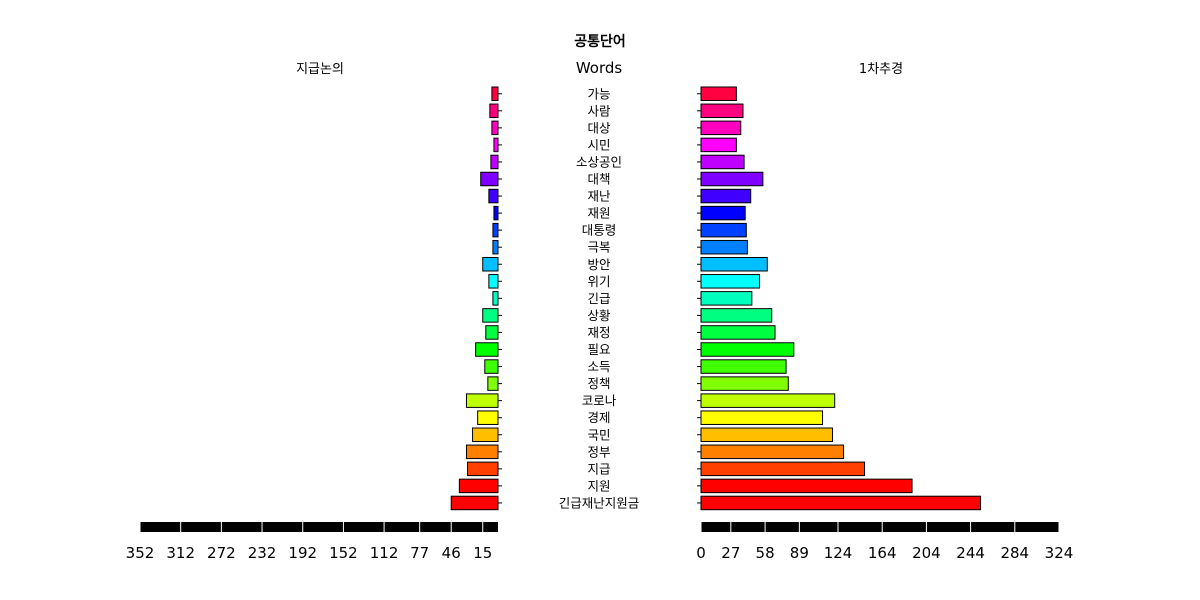 This screenshot has width=1200, height=600. What do you see at coordinates (598, 179) in the screenshot?
I see `category-label: 대책` at bounding box center [598, 179].